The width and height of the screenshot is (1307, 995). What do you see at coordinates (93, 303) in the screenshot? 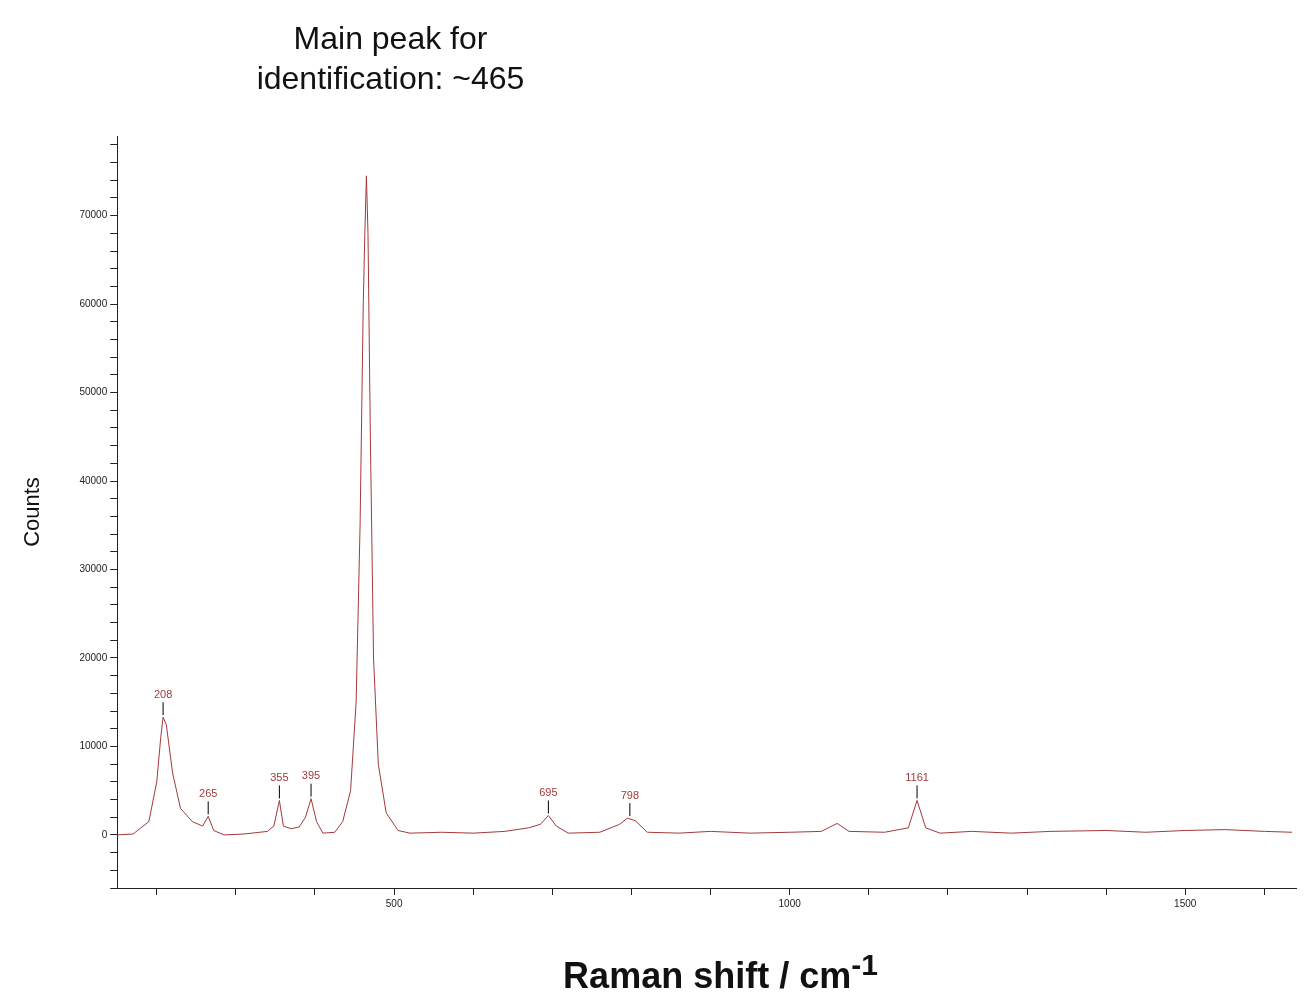
I see `y-tick-label: 60000` at bounding box center [93, 303].